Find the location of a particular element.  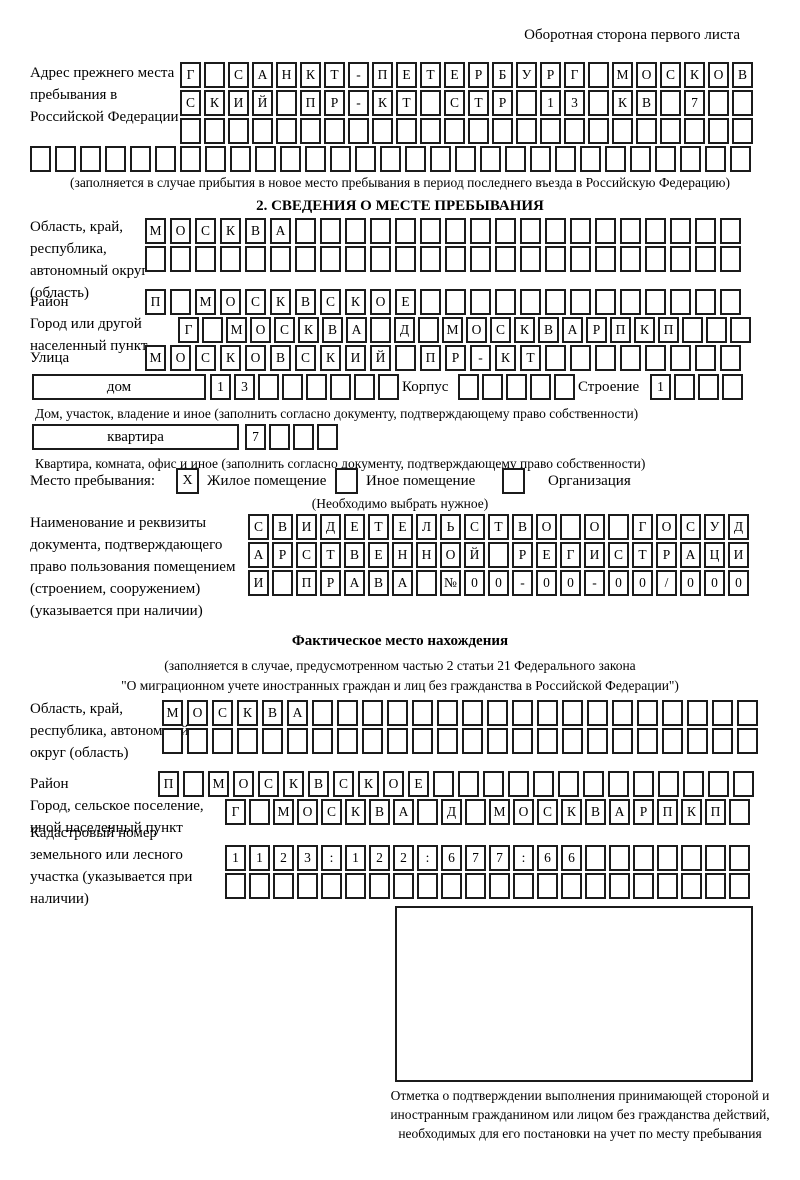

stroenie-row: 1 is located at coordinates (696, 387).